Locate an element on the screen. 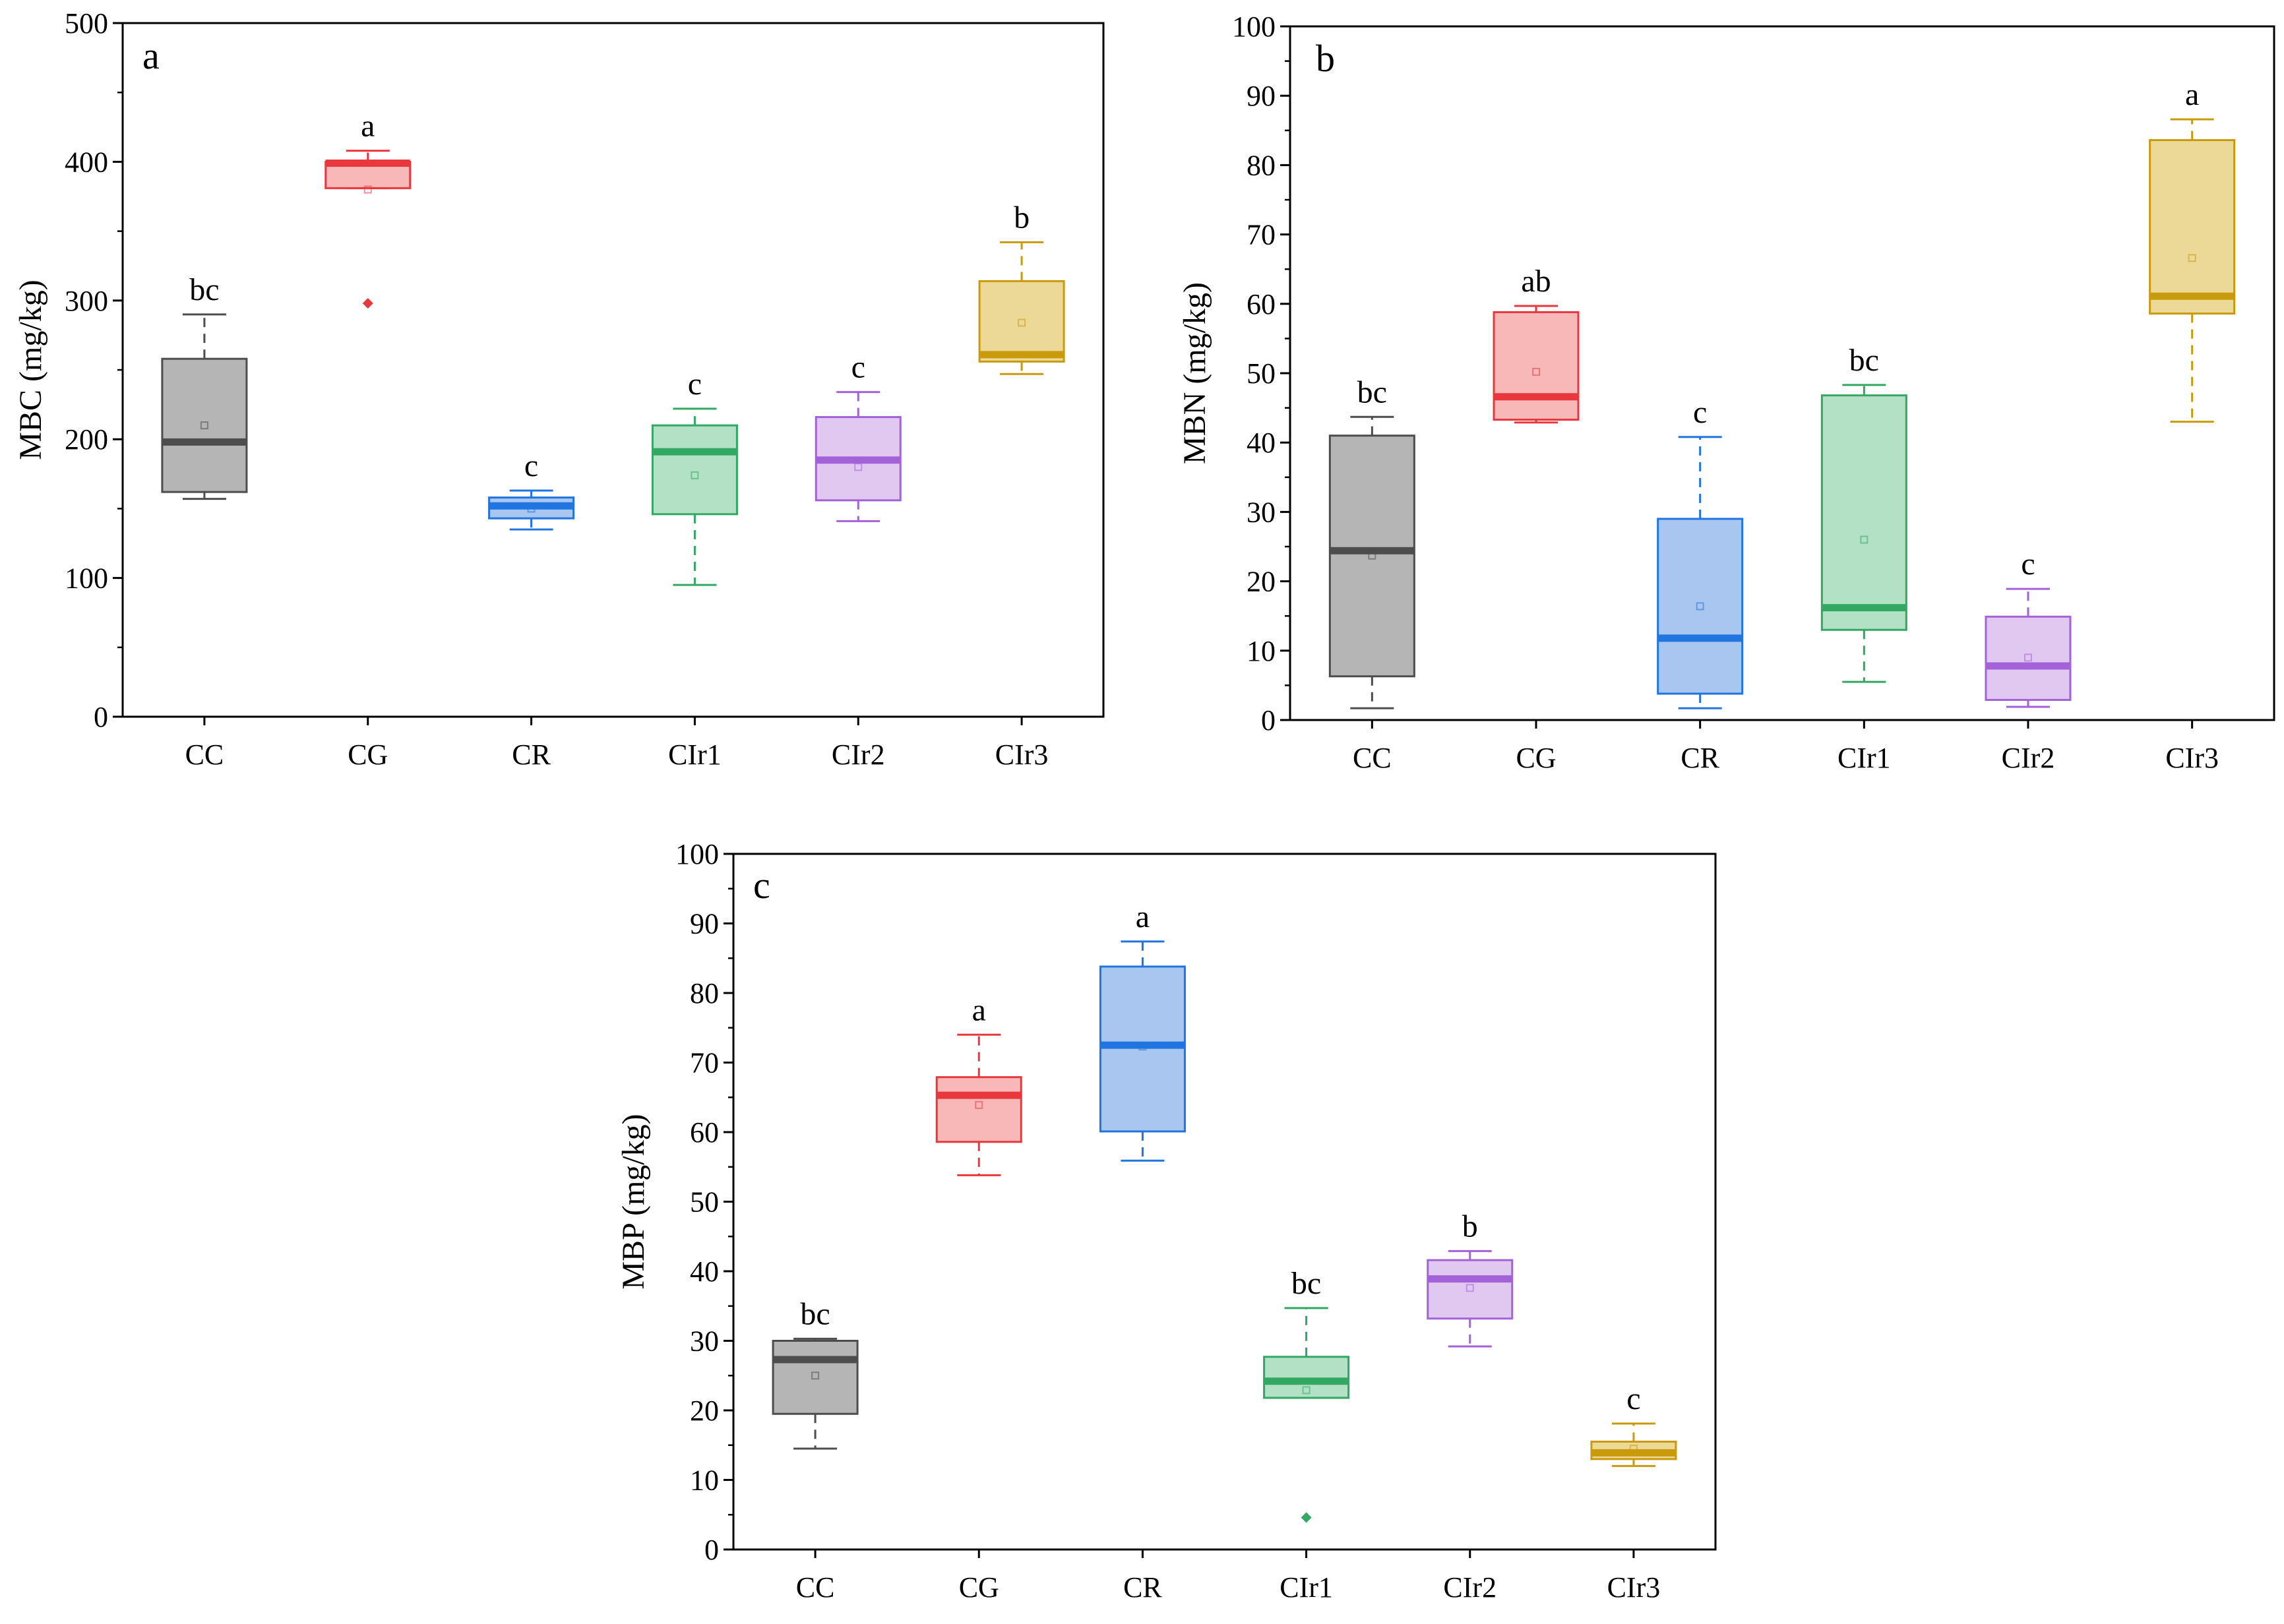 This screenshot has height=1624, width=2284. box-cr: c is located at coordinates (531, 489).